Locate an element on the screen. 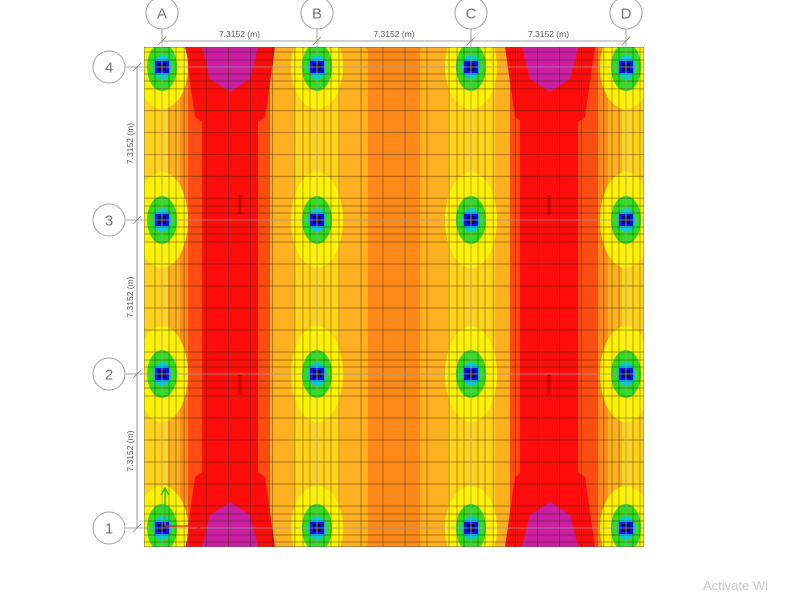 Image resolution: width=810 pixels, height=593 pixels. grid-bubble-c is located at coordinates (471, 15).